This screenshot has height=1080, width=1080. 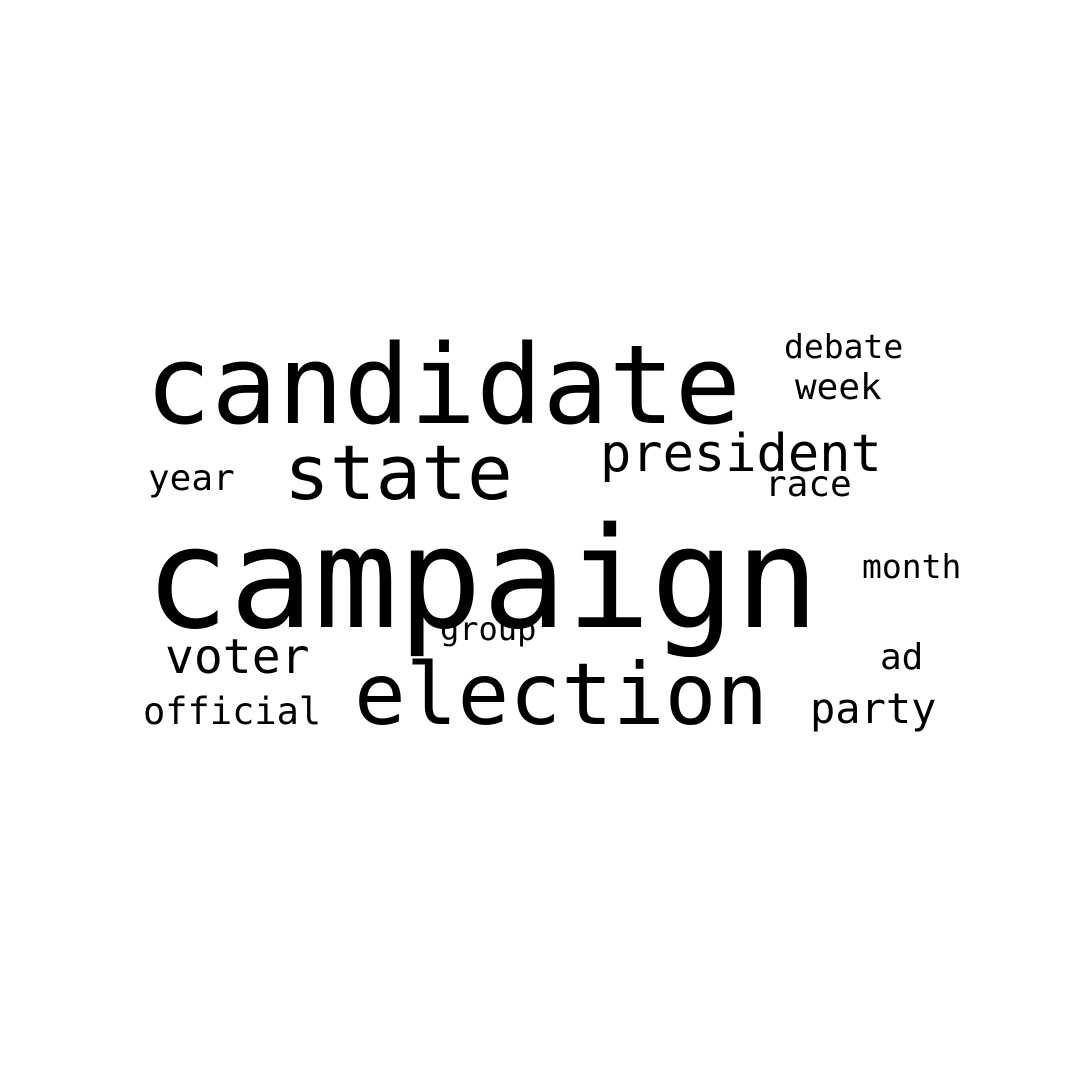 I want to click on word-ad: ad, so click(x=902, y=657).